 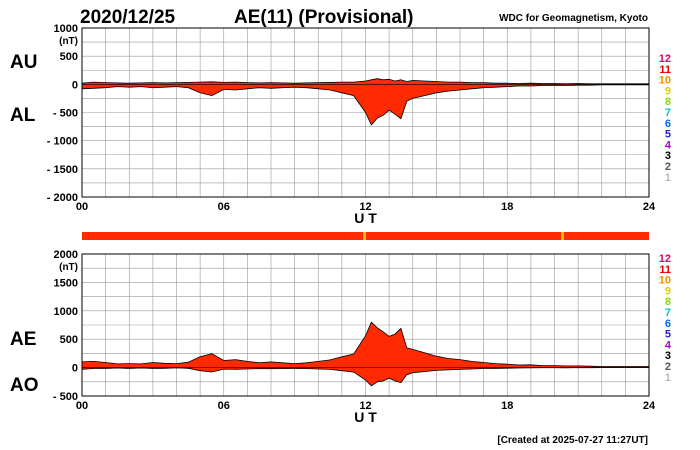 What do you see at coordinates (62, 142) in the screenshot?
I see `y-tick-label: - 1000` at bounding box center [62, 142].